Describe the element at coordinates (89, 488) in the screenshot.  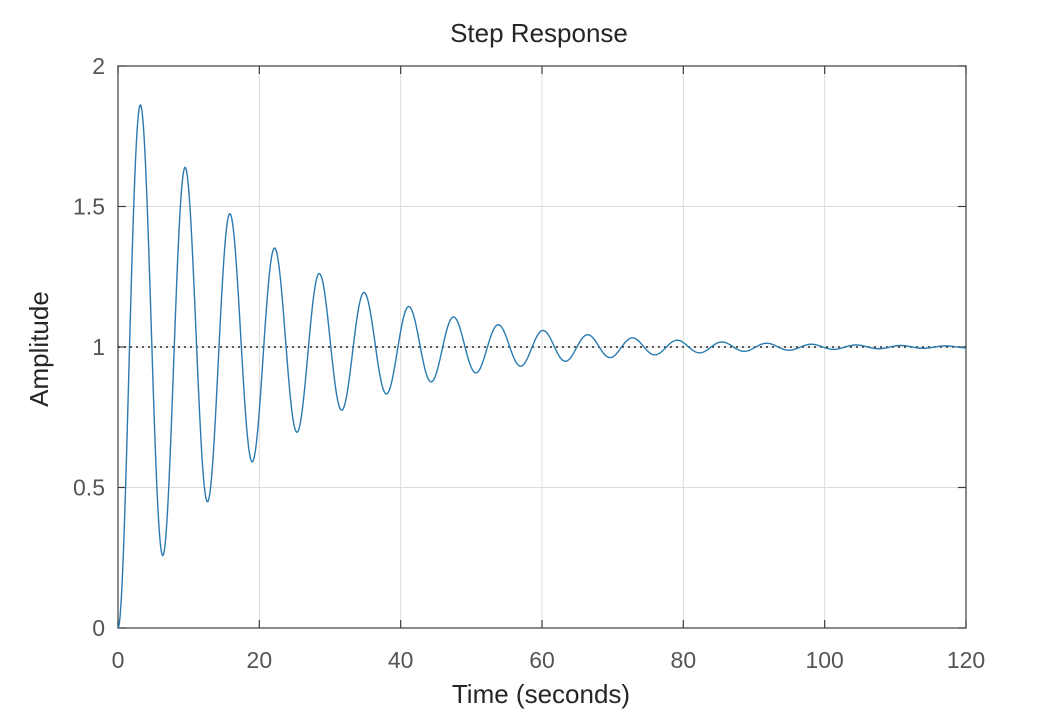
I see `y-tick-label: 0.5` at that location.